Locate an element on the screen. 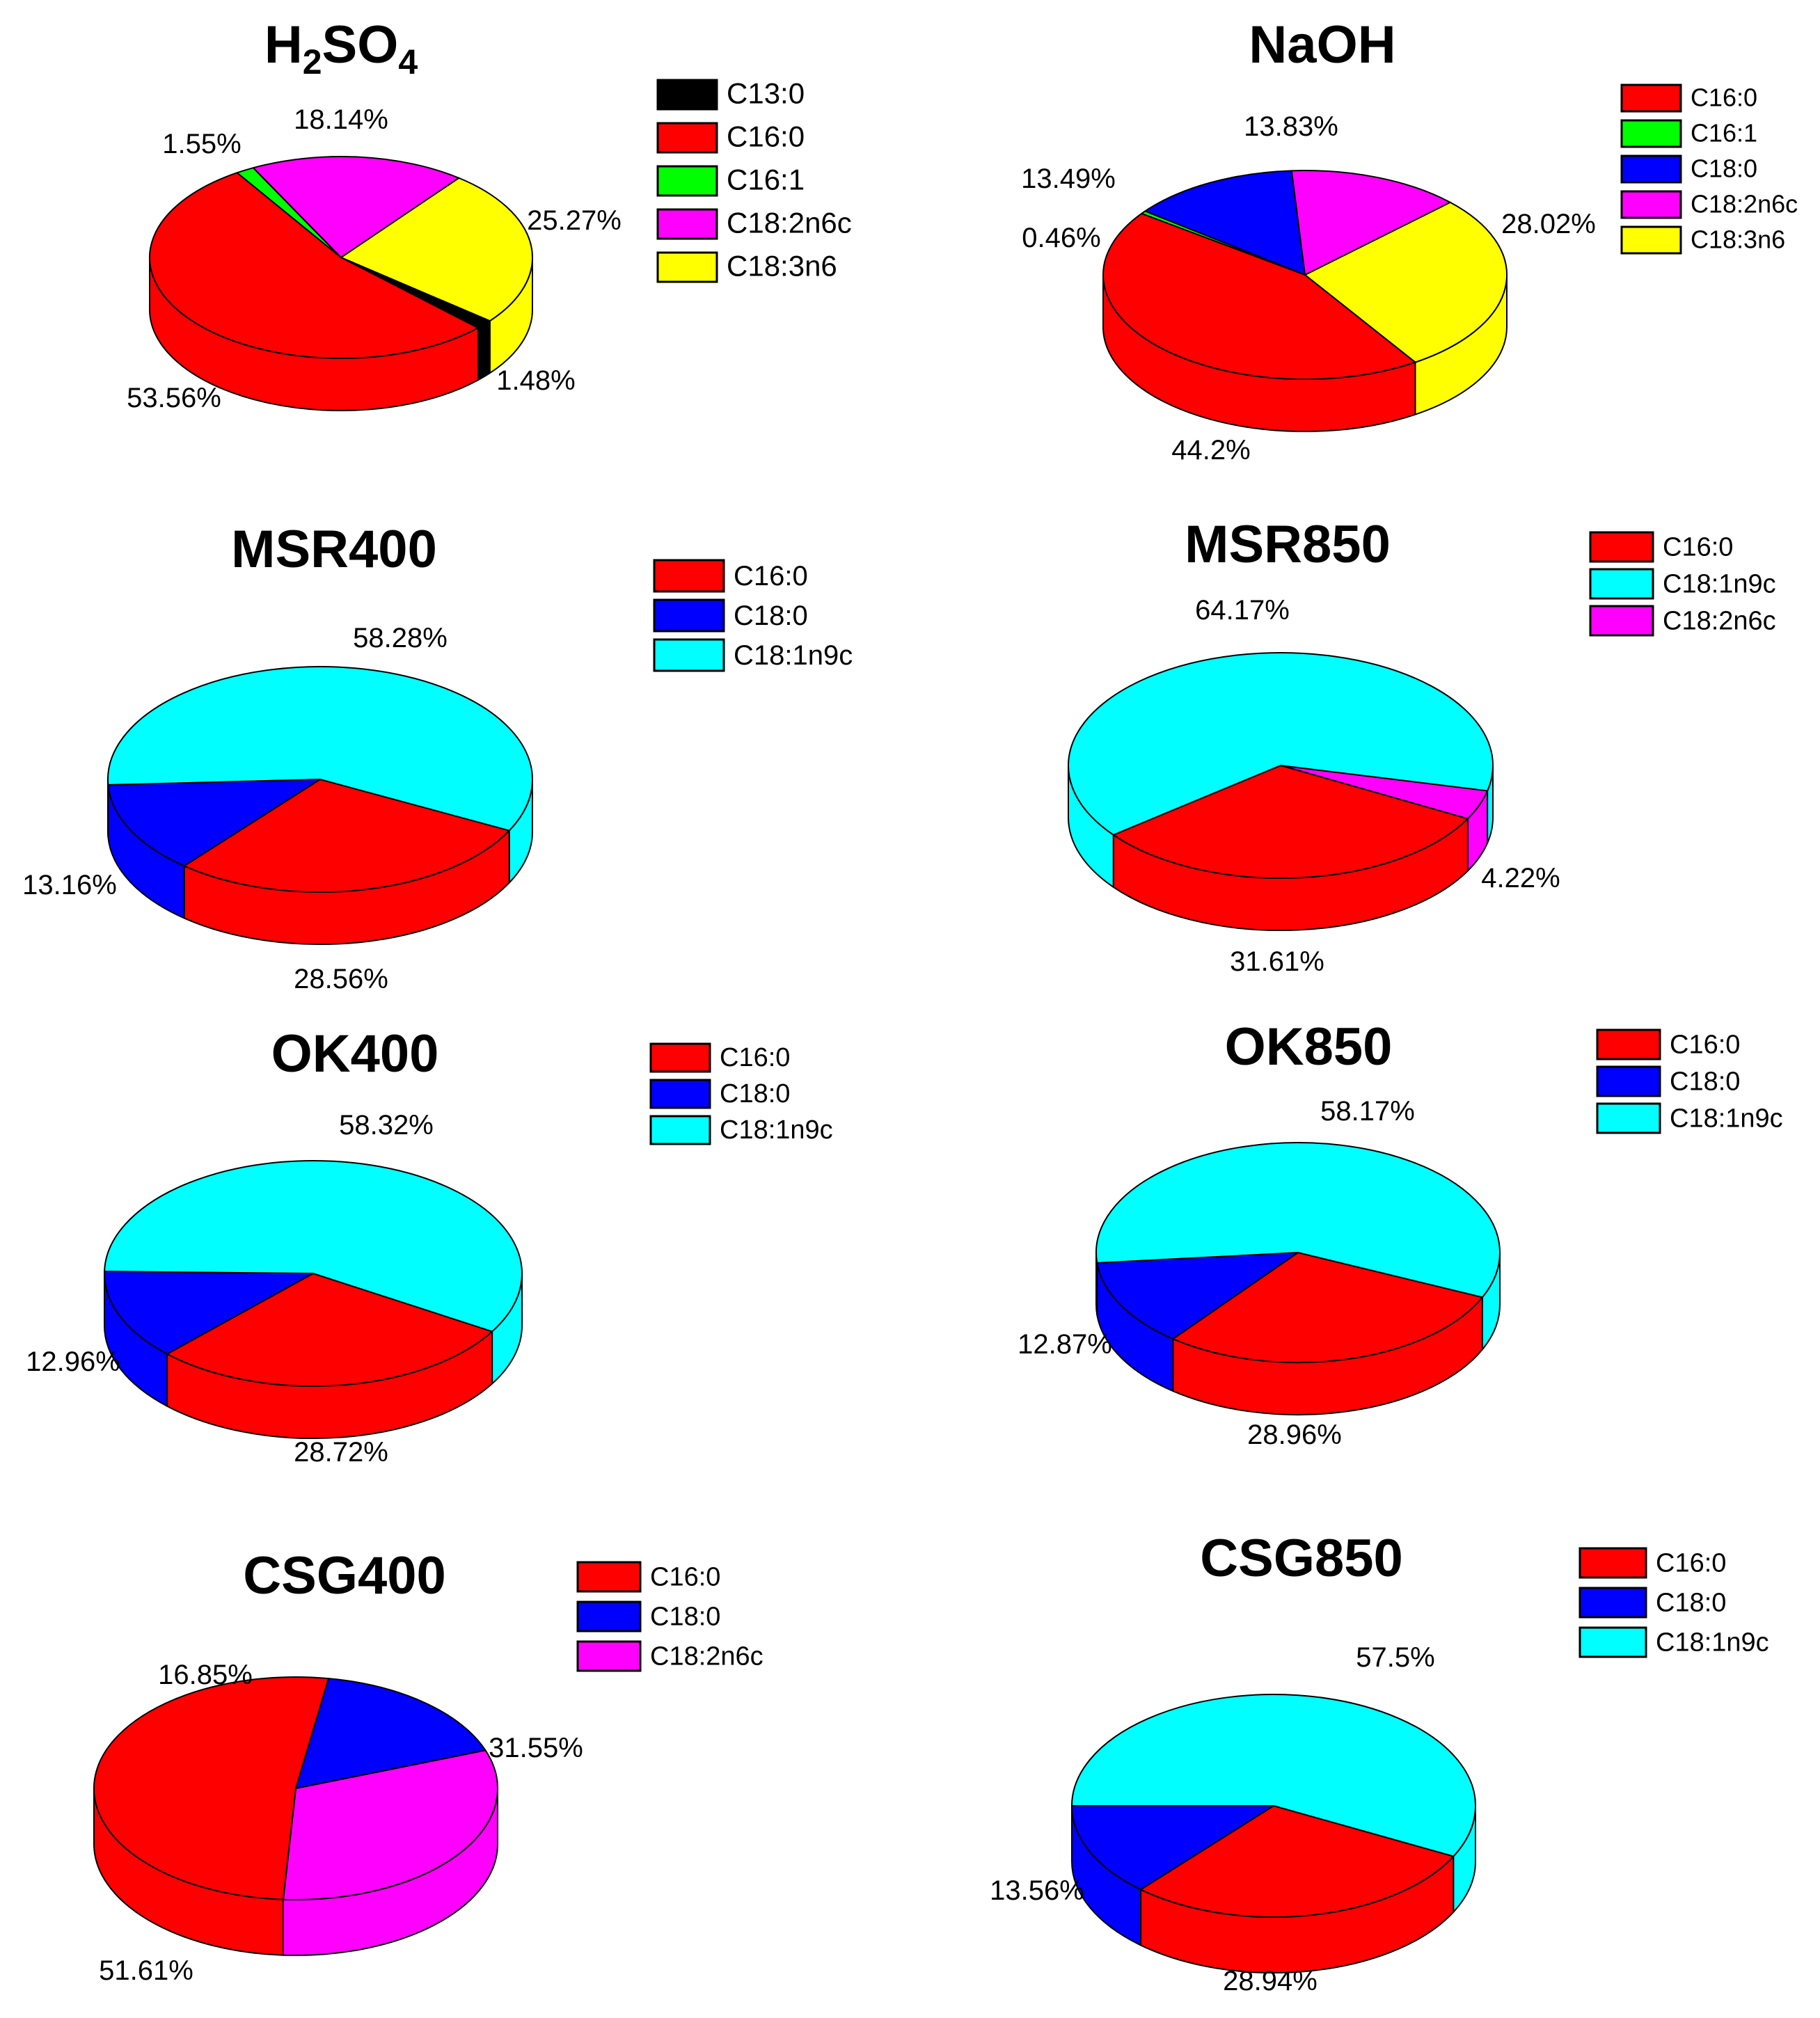 This screenshot has height=2018, width=1820. pct-label-c18-3n6: 28.02% is located at coordinates (1548, 224).